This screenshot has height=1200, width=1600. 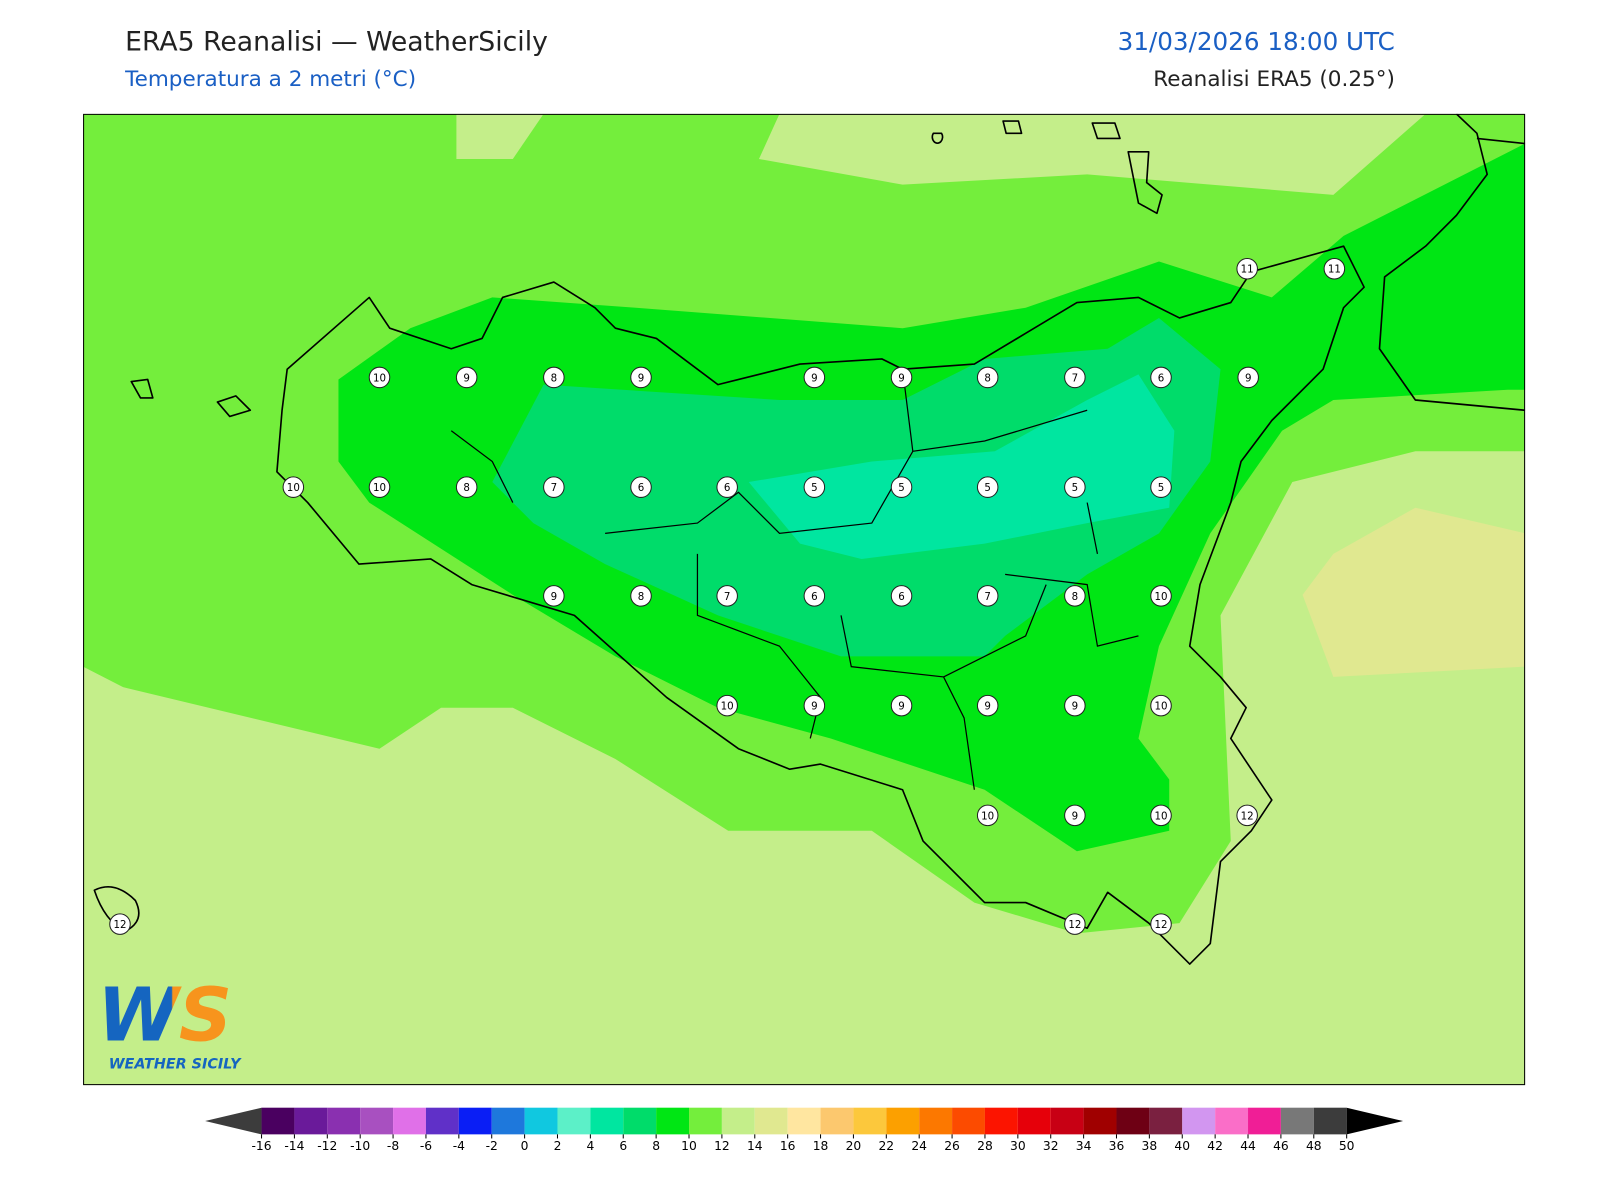 What do you see at coordinates (755, 1146) in the screenshot?
I see `colorbar-tick-label: 14` at bounding box center [755, 1146].